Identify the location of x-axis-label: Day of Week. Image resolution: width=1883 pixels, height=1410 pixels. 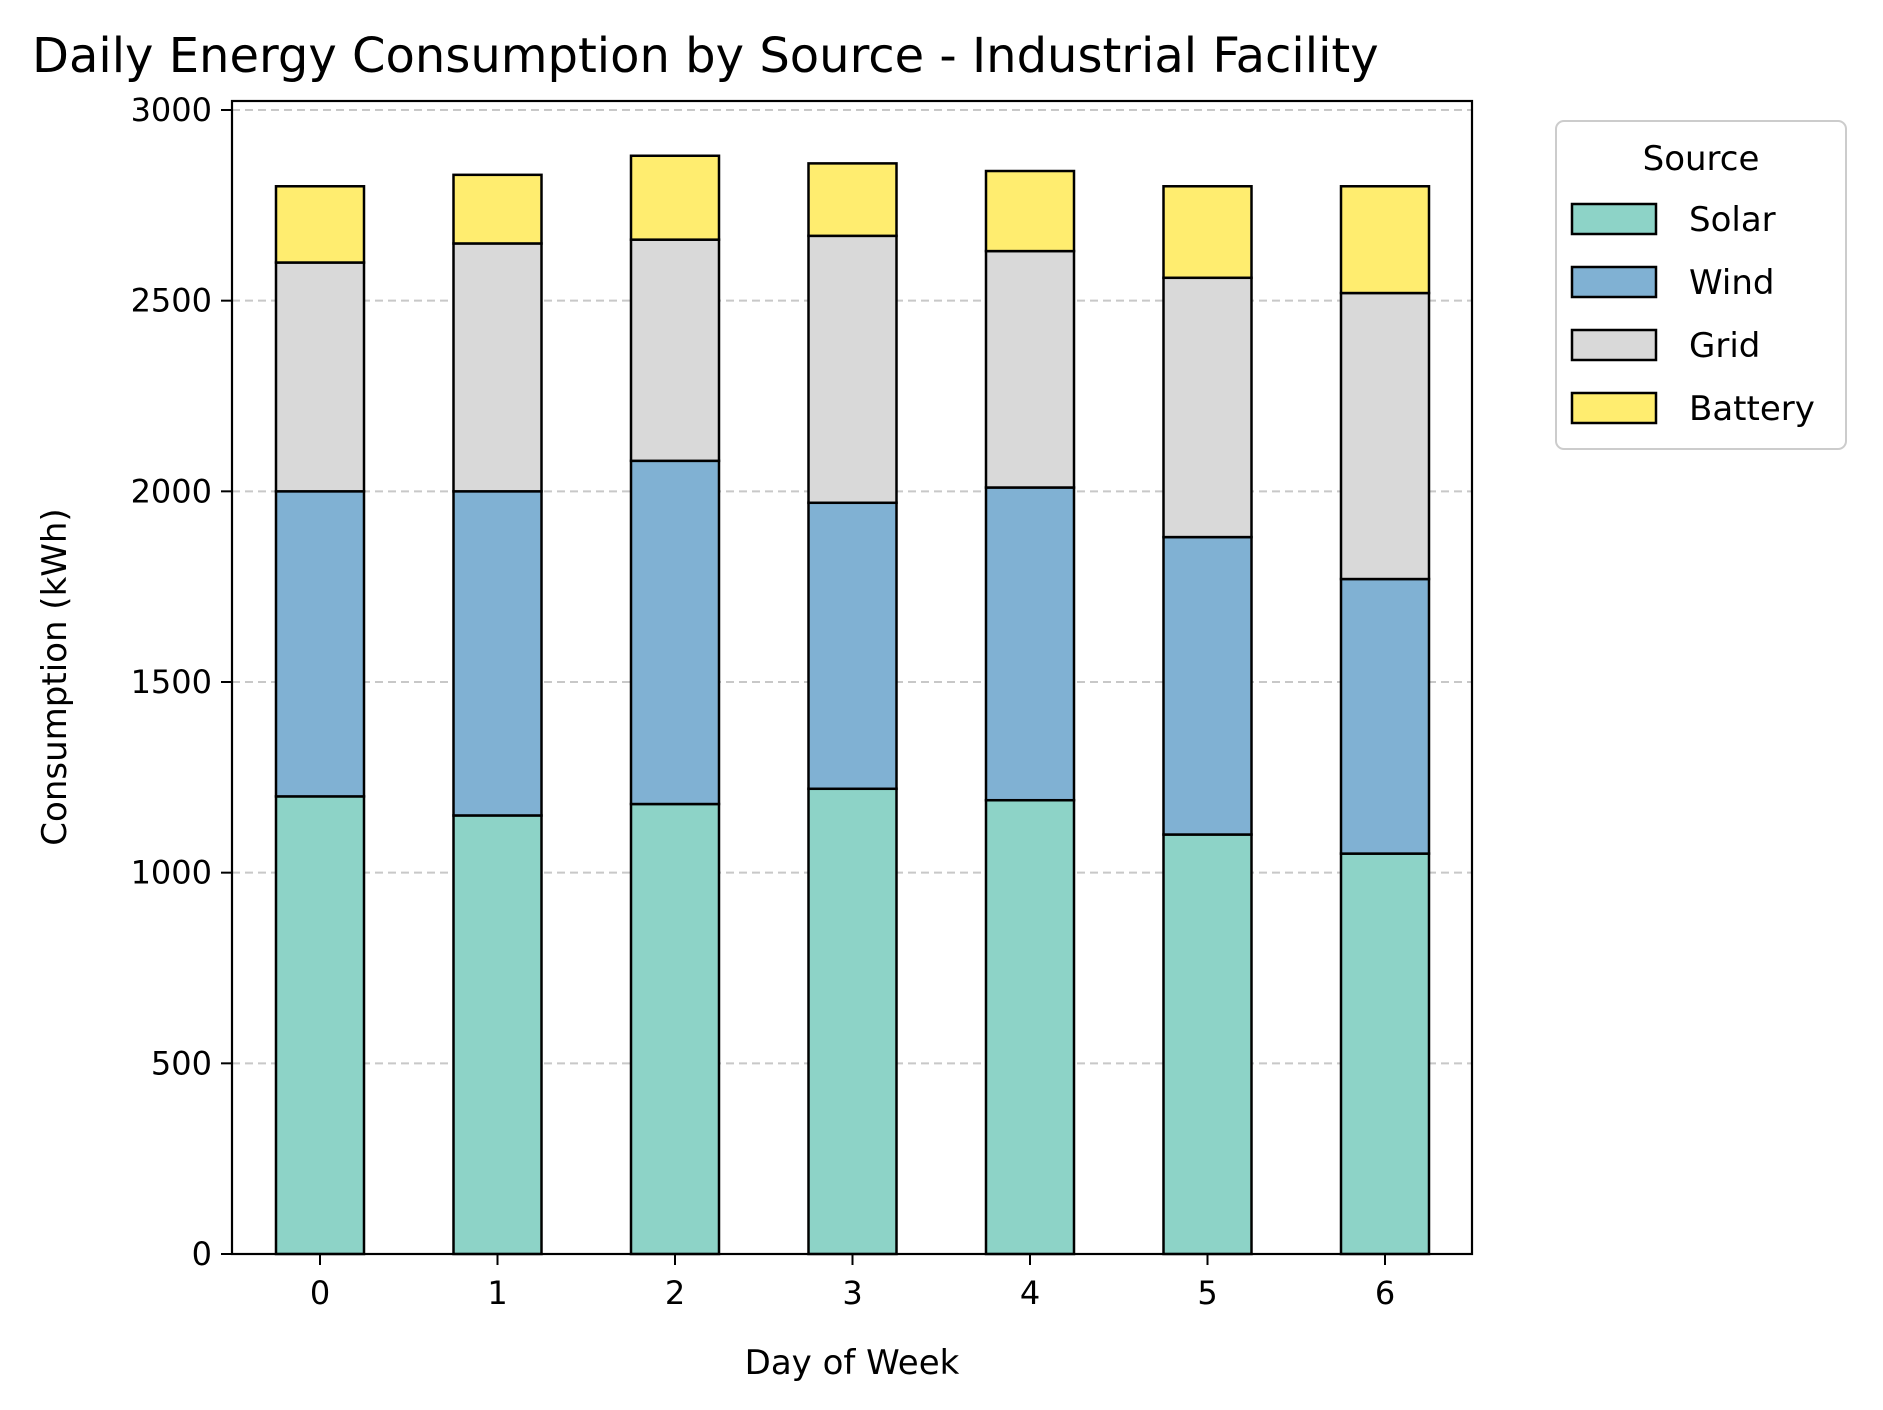
(852, 1363).